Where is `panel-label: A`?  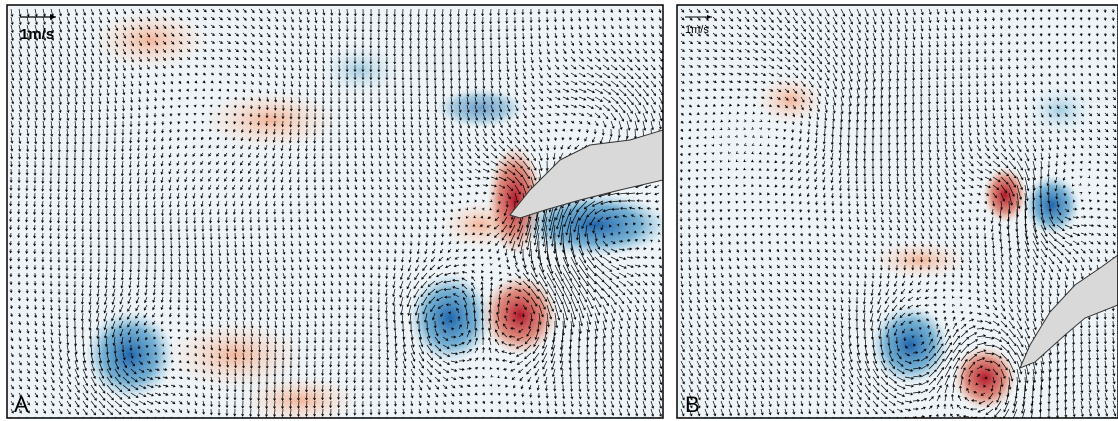 panel-label: A is located at coordinates (21, 404).